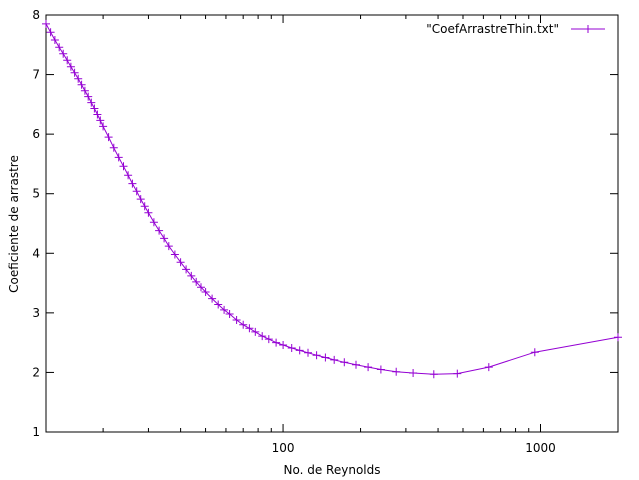 This screenshot has width=639, height=480. What do you see at coordinates (36, 372) in the screenshot?
I see `y-tick-label: 2` at bounding box center [36, 372].